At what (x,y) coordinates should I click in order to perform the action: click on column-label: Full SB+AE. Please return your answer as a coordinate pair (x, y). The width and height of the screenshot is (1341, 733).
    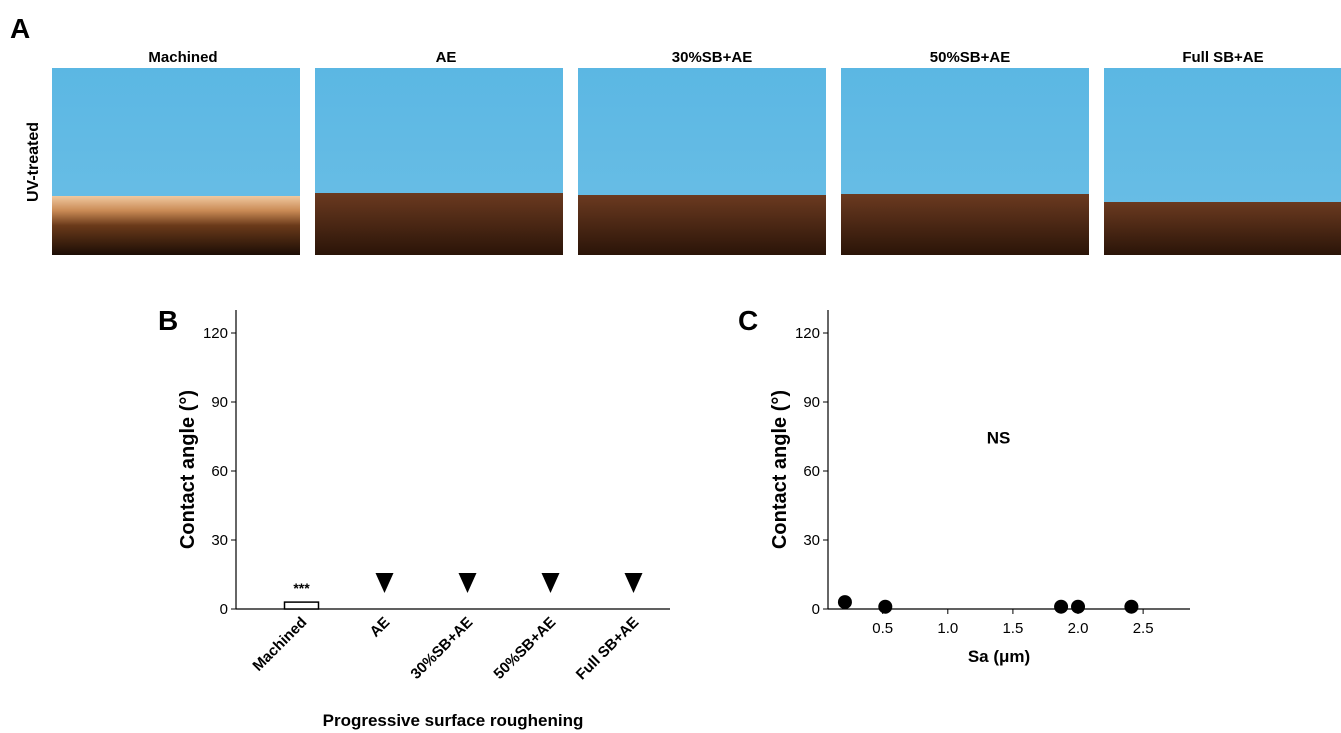
    Looking at the image, I should click on (1222, 57).